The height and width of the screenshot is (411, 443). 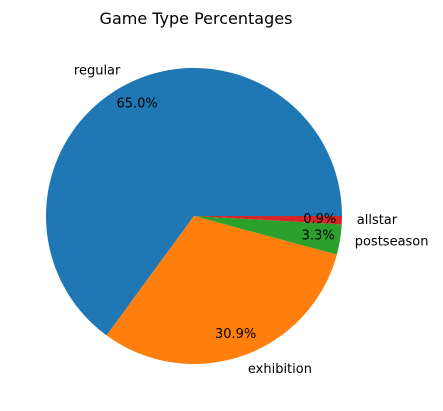 I want to click on slice-percent-regular: 65.0%, so click(x=136, y=103).